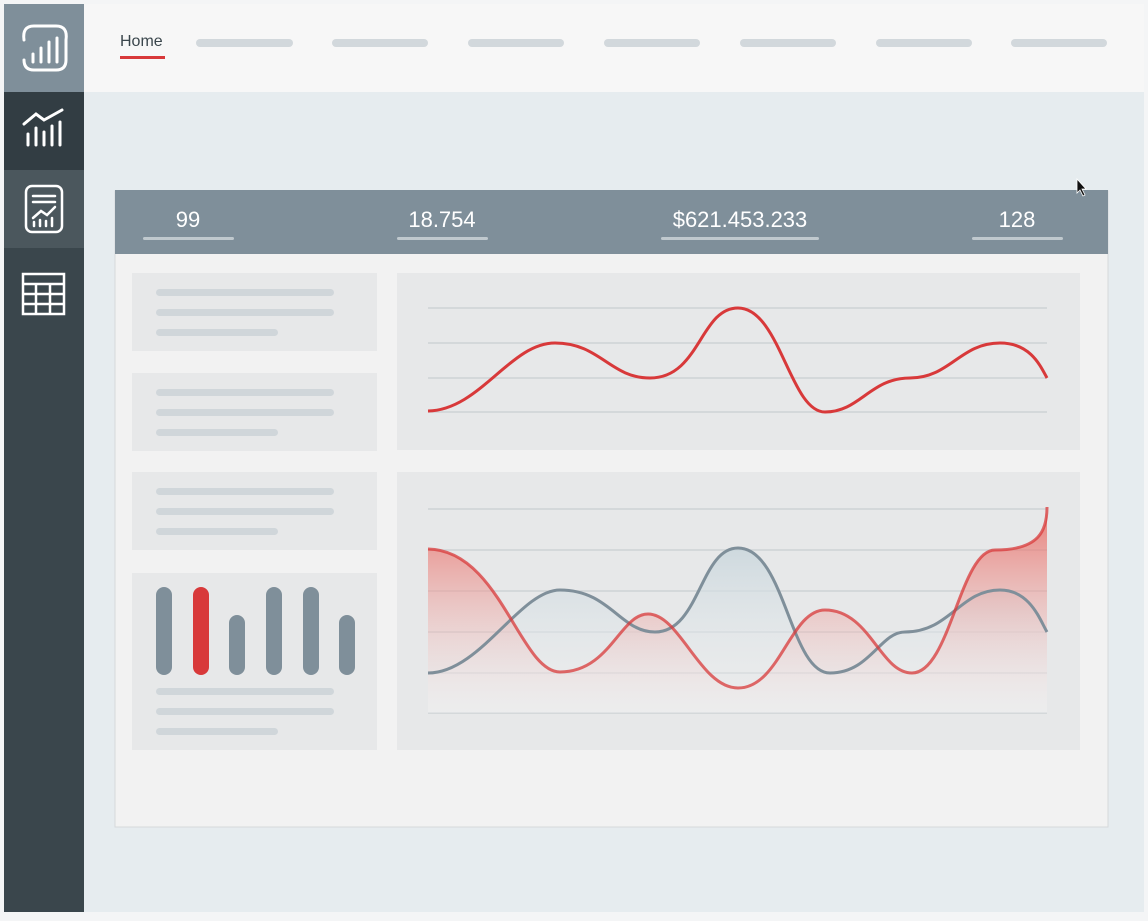 This screenshot has height=921, width=1148. Describe the element at coordinates (740, 219) in the screenshot. I see `stat: $621.453.233` at that location.